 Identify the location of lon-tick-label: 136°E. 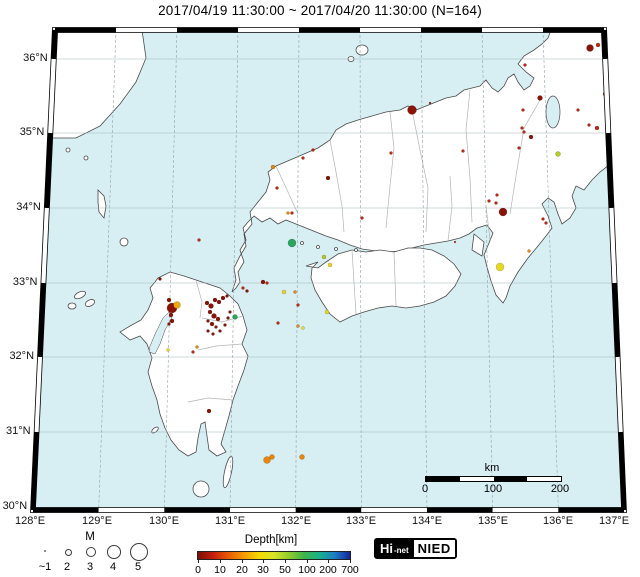
(558, 521).